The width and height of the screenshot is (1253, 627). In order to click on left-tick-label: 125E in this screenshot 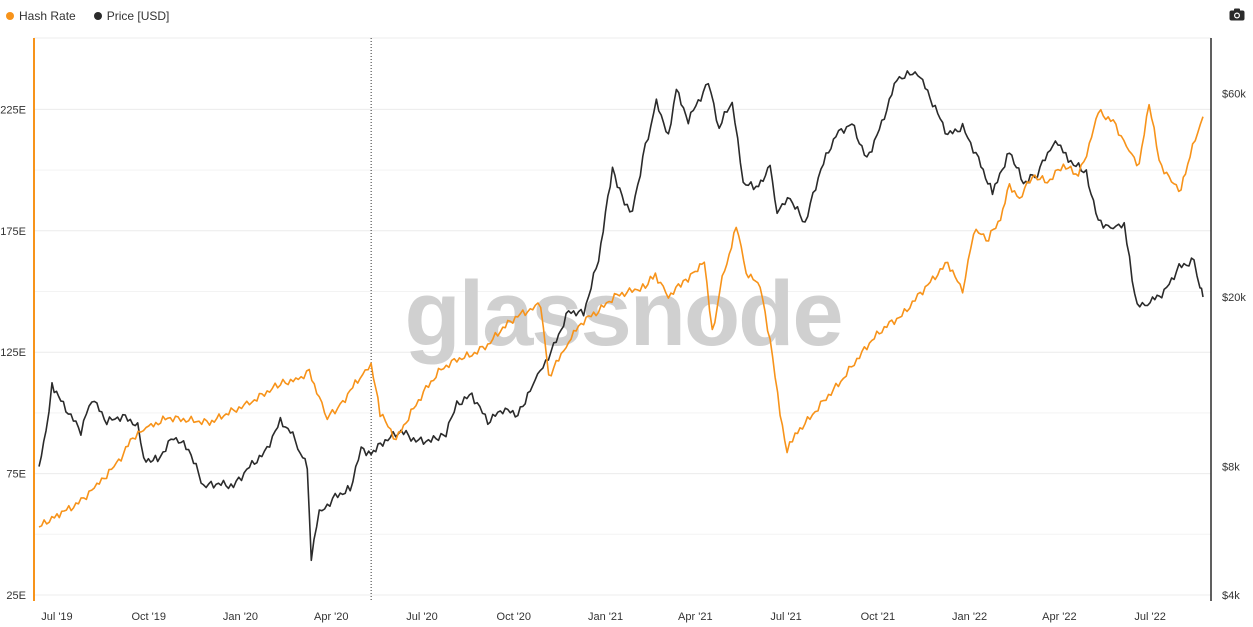, I will do `click(13, 353)`.